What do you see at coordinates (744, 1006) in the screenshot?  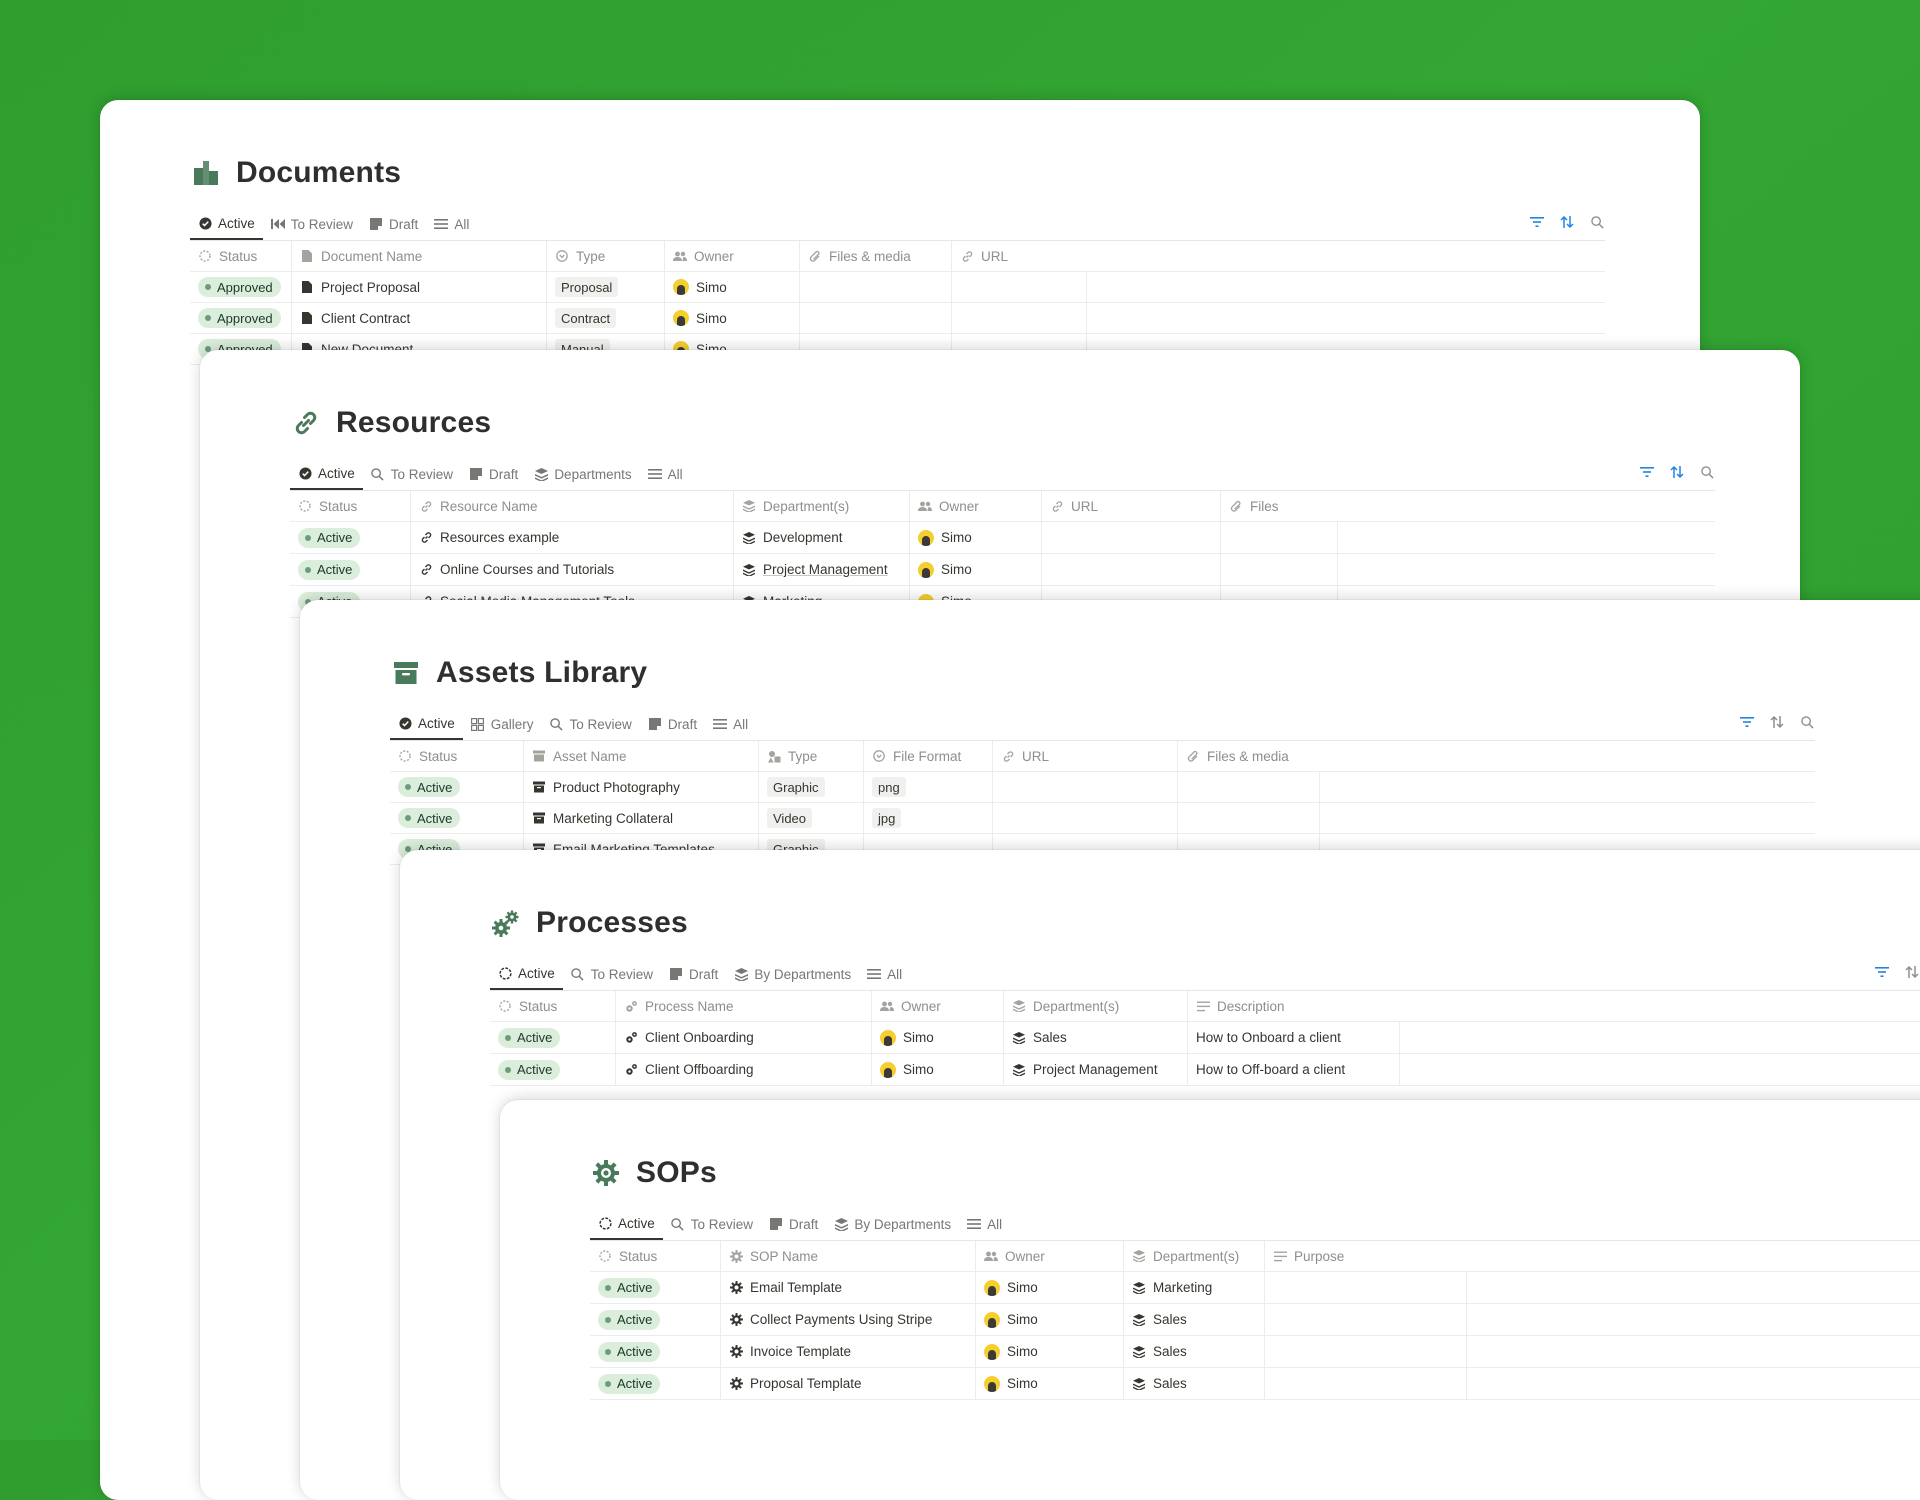 I see `column-header-process-name: Process Name` at bounding box center [744, 1006].